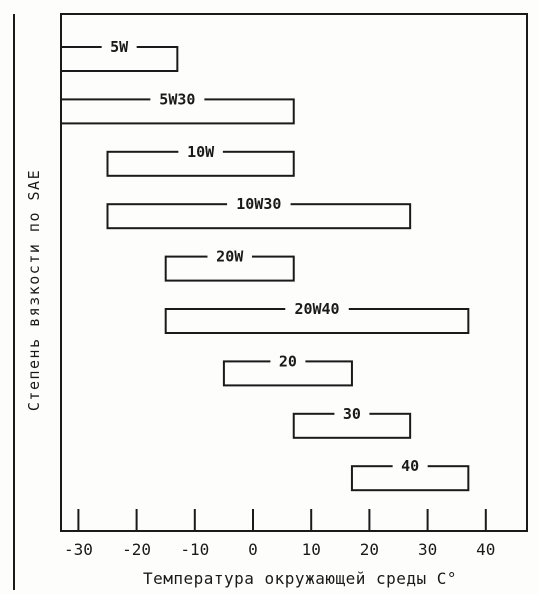 The height and width of the screenshot is (594, 539). I want to click on x-tick-label: 40, so click(485, 549).